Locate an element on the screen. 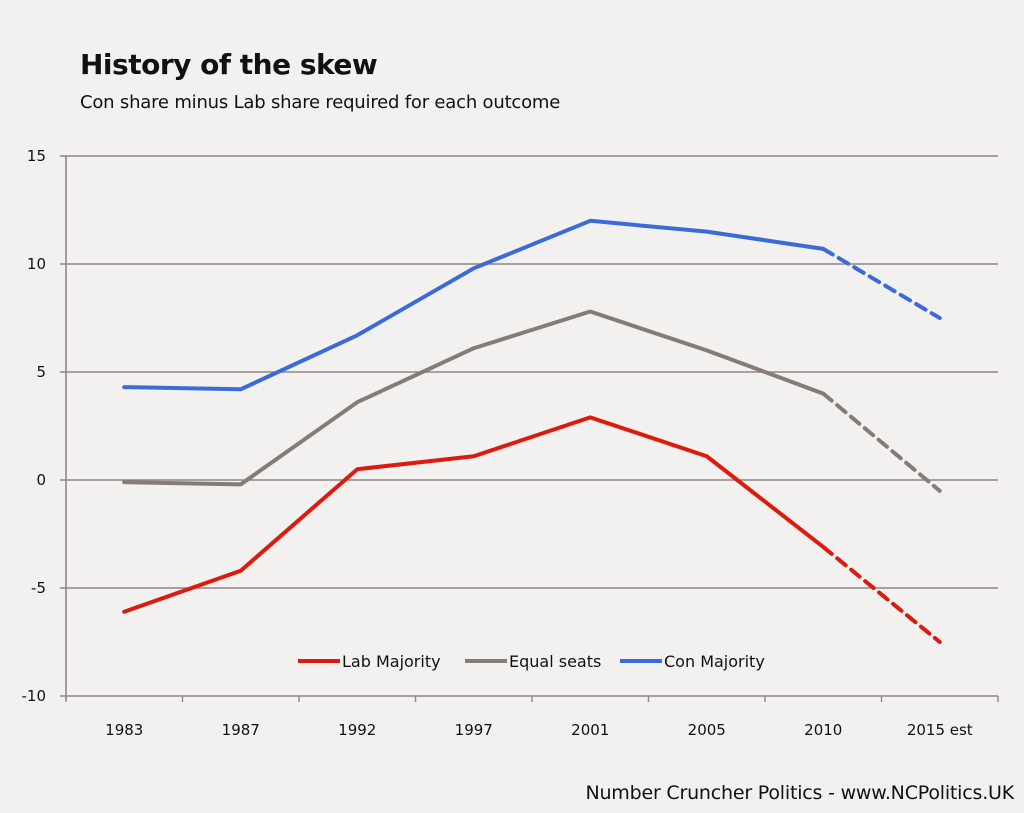 Image resolution: width=1024 pixels, height=813 pixels. y-tick-label: 5 is located at coordinates (41, 372).